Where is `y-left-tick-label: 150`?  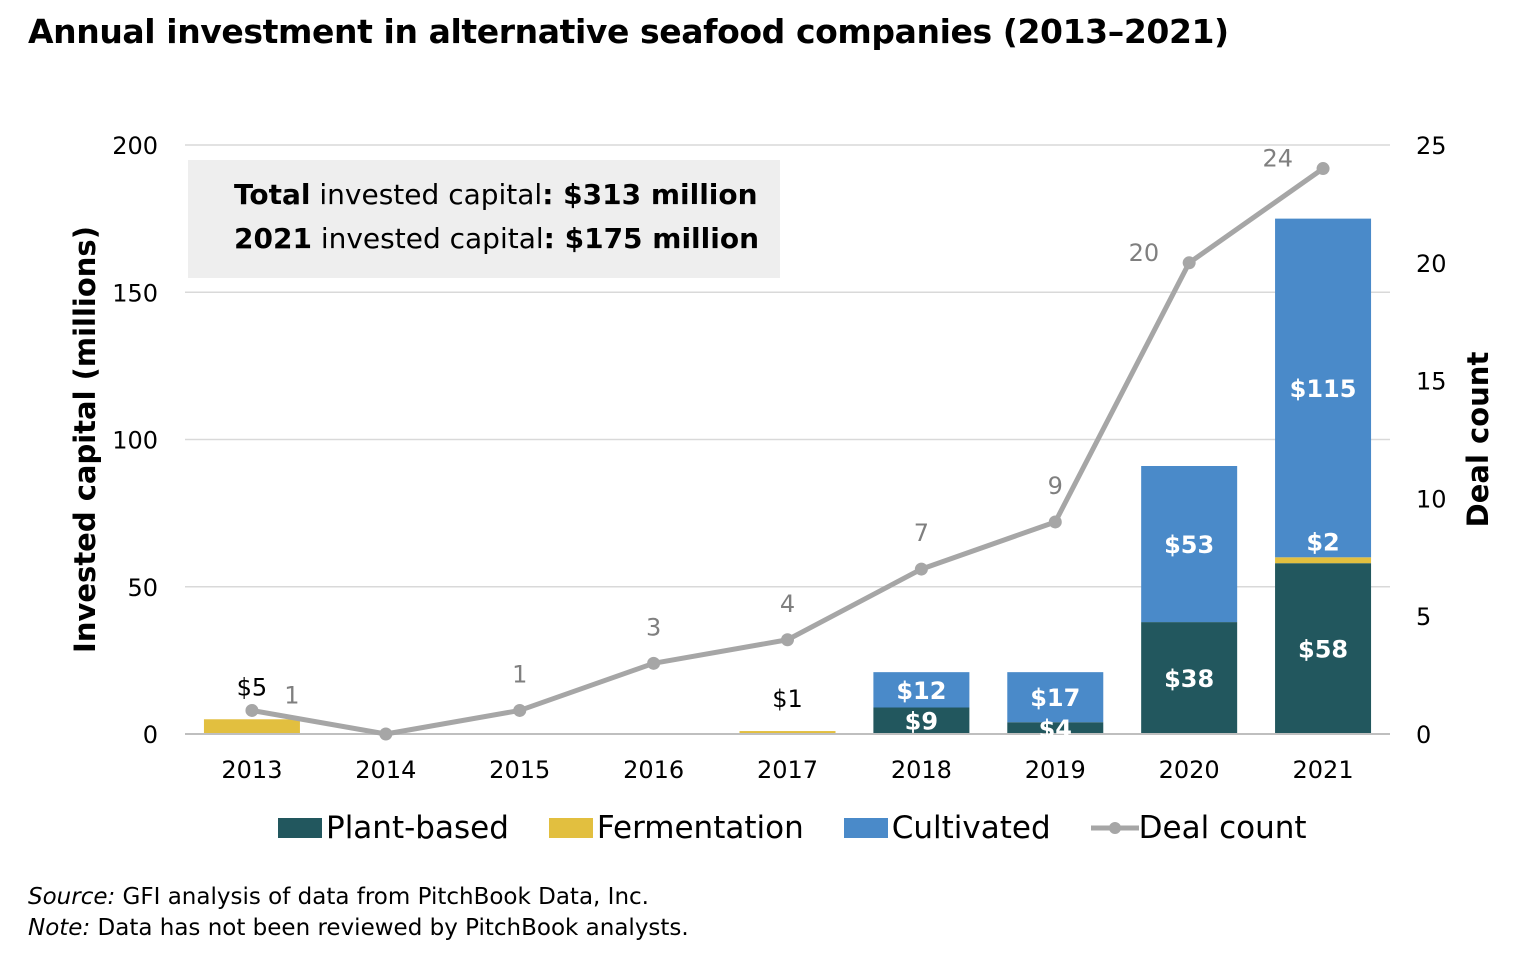 y-left-tick-label: 150 is located at coordinates (135, 293).